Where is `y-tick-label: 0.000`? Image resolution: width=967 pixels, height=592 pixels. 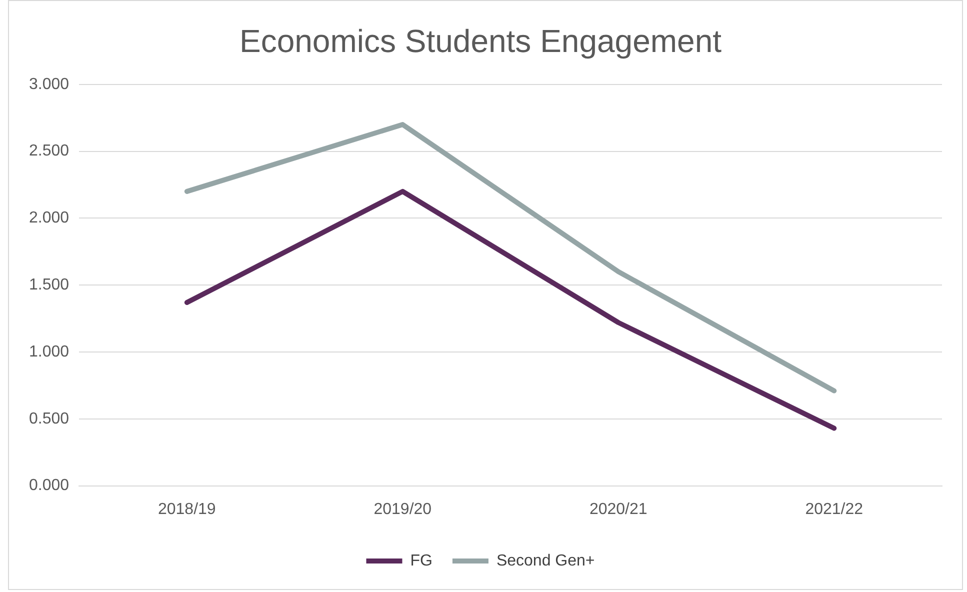 y-tick-label: 0.000 is located at coordinates (49, 485).